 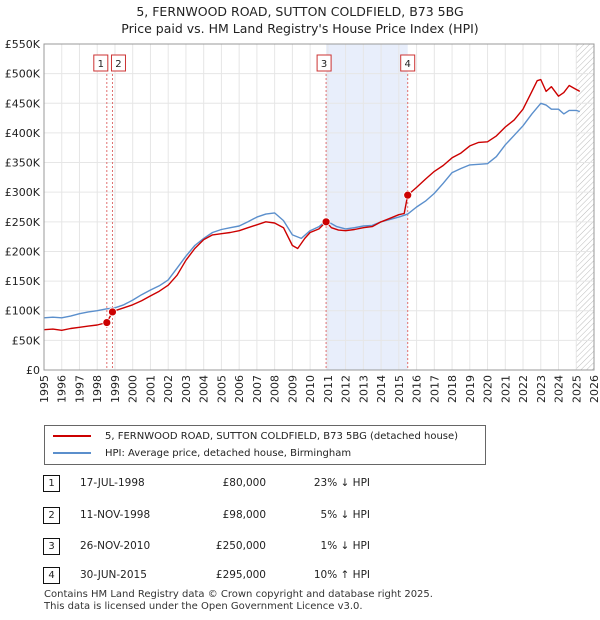 I want to click on sale-number-label: 3, so click(x=324, y=64).